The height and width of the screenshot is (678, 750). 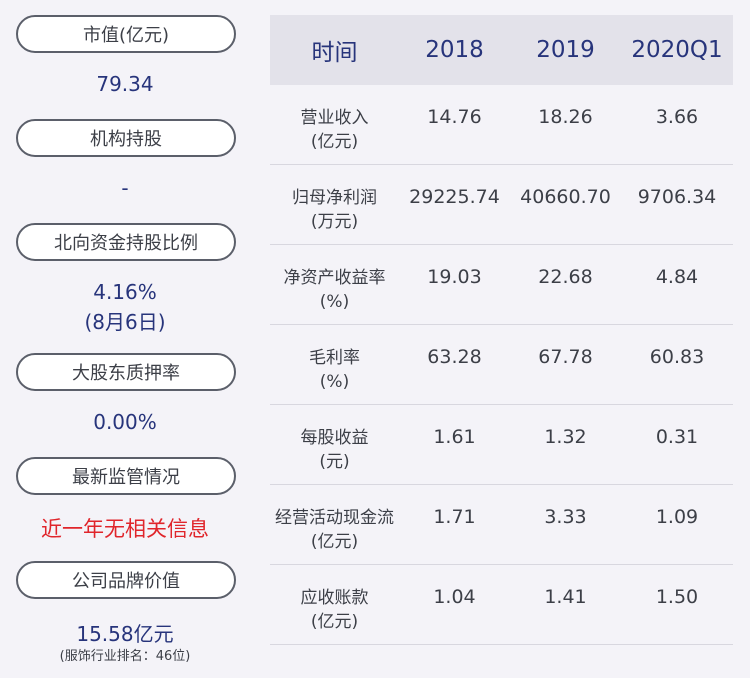 What do you see at coordinates (565, 277) in the screenshot?
I see `cell-2019: 22.68` at bounding box center [565, 277].